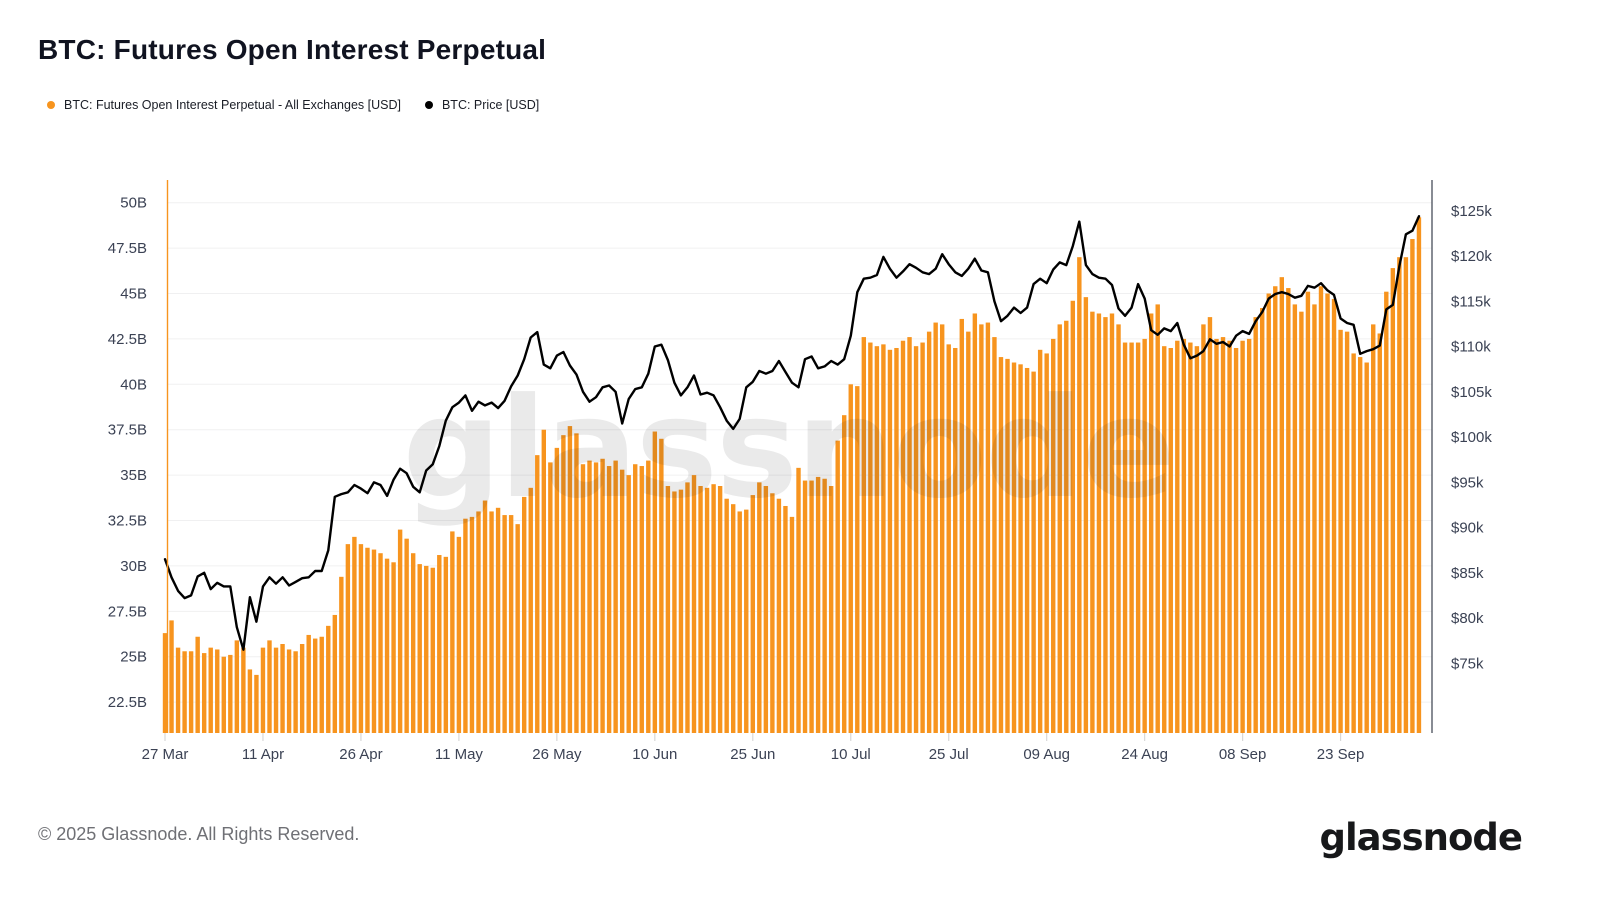 This screenshot has height=900, width=1600. I want to click on right-axis-tick-label: $105k, so click(1471, 392).